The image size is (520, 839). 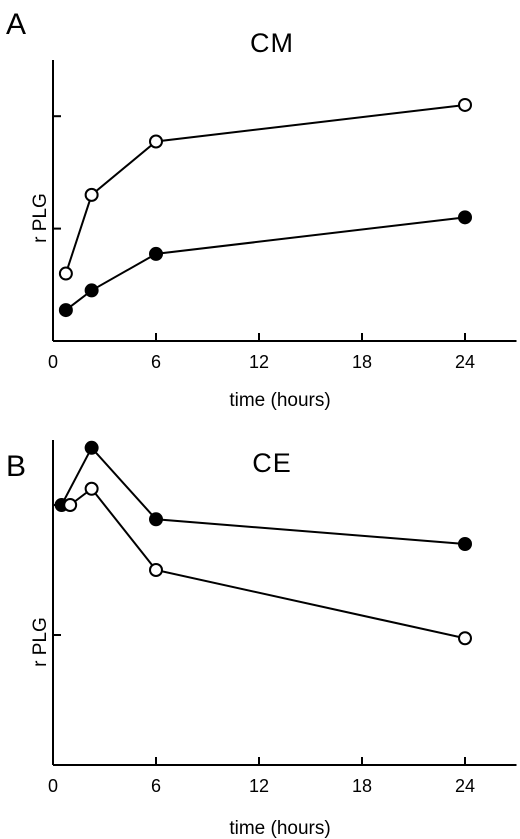 I want to click on panel-letter: B, so click(x=16, y=466).